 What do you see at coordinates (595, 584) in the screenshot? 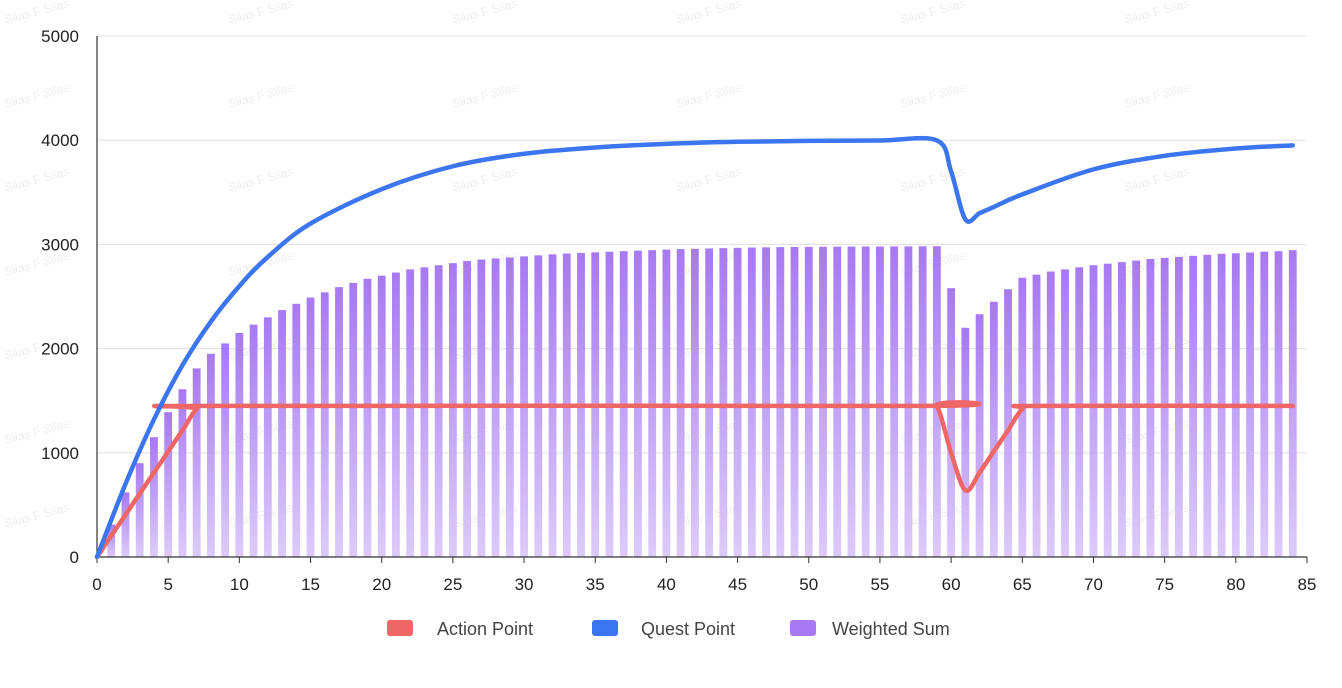
I see `x-tick-label: 35` at bounding box center [595, 584].